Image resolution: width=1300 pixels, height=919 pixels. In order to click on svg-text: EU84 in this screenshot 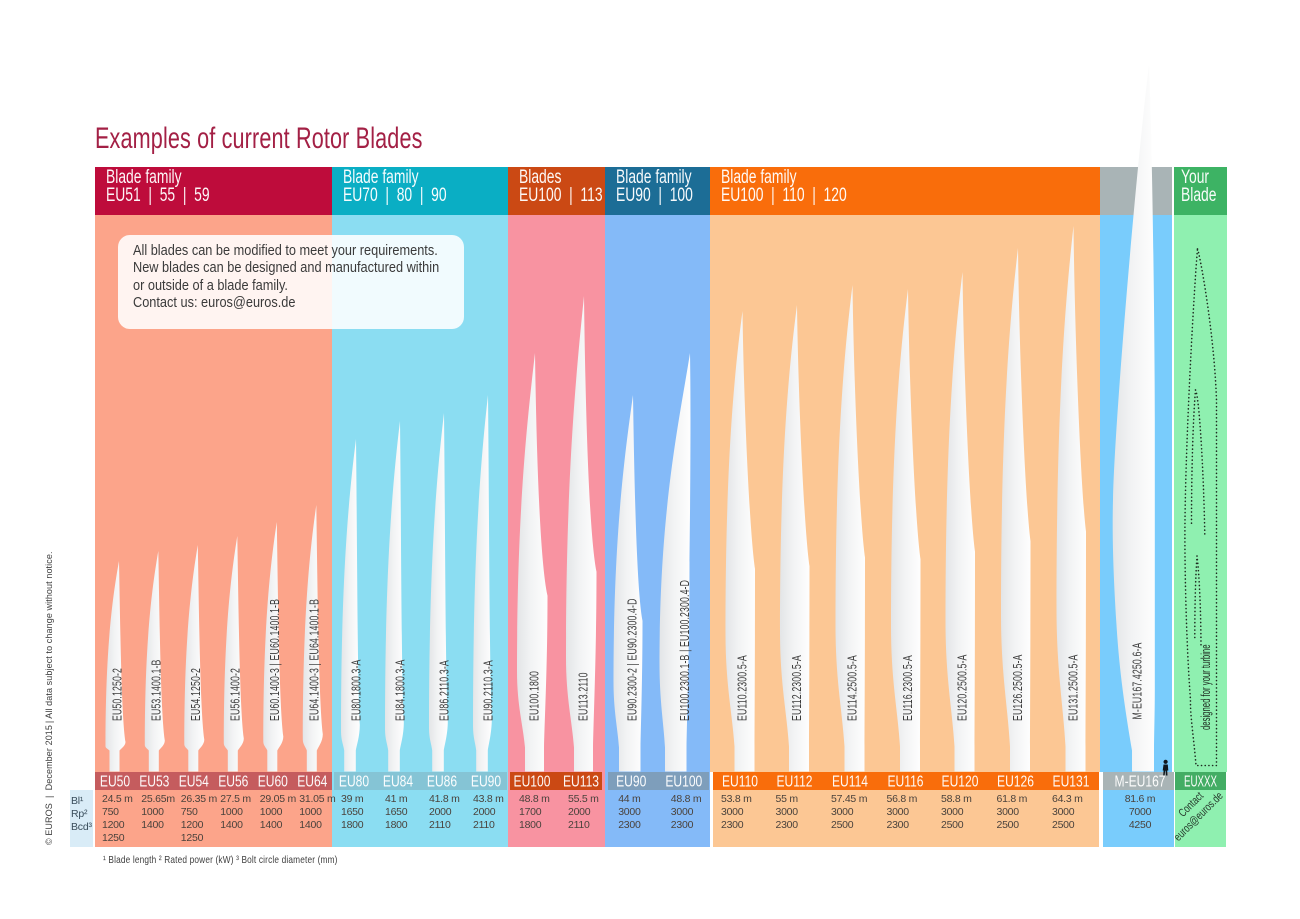, I will do `click(398, 781)`.